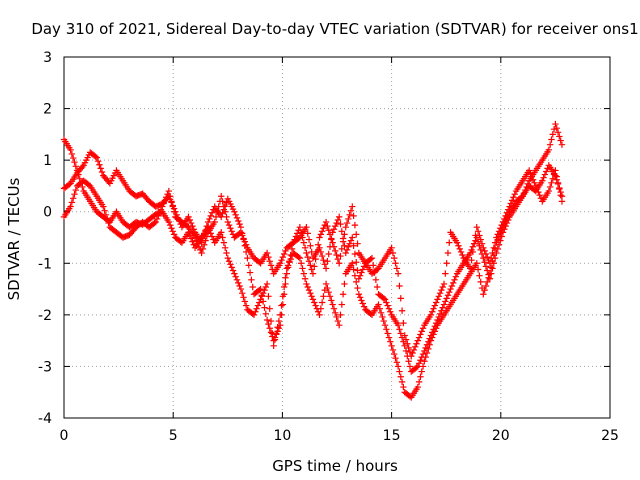  I want to click on y-tick-label: -4, so click(45, 419).